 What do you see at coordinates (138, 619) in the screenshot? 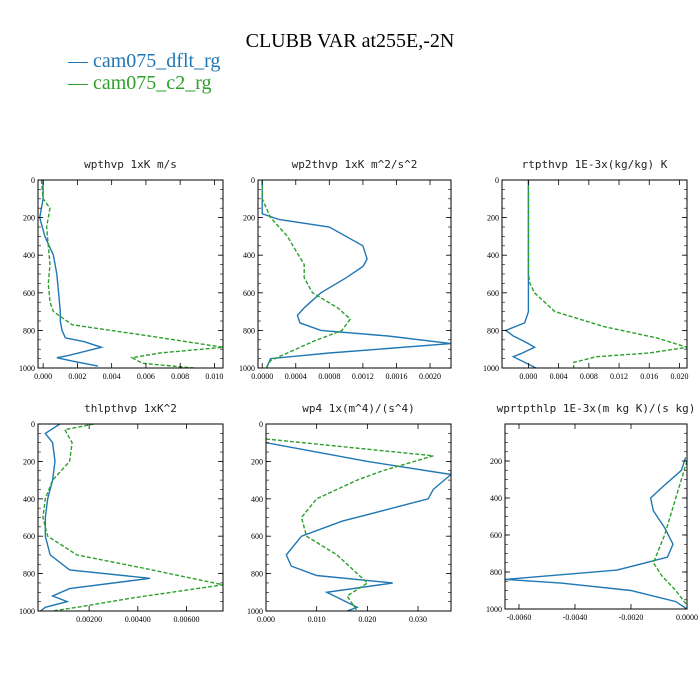
I see `x-tick-label: 0.00400` at bounding box center [138, 619].